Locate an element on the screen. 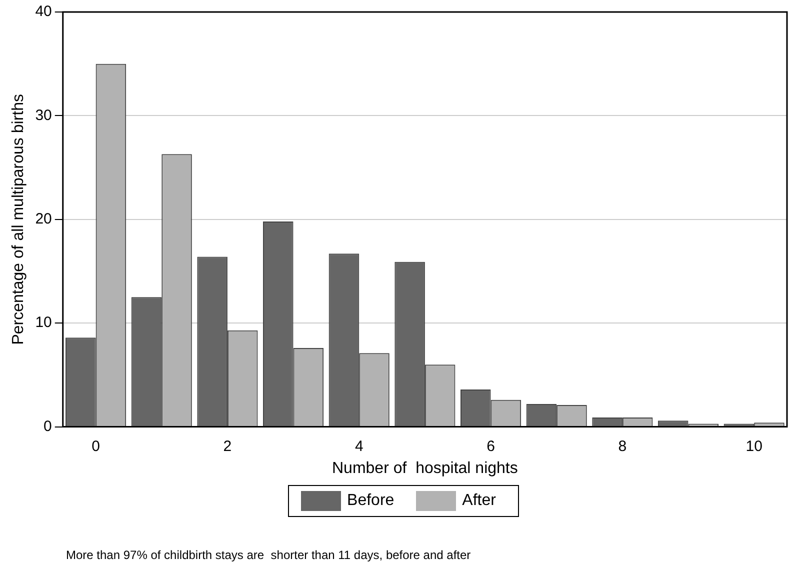 The image size is (807, 578). legend-label: After is located at coordinates (479, 501).